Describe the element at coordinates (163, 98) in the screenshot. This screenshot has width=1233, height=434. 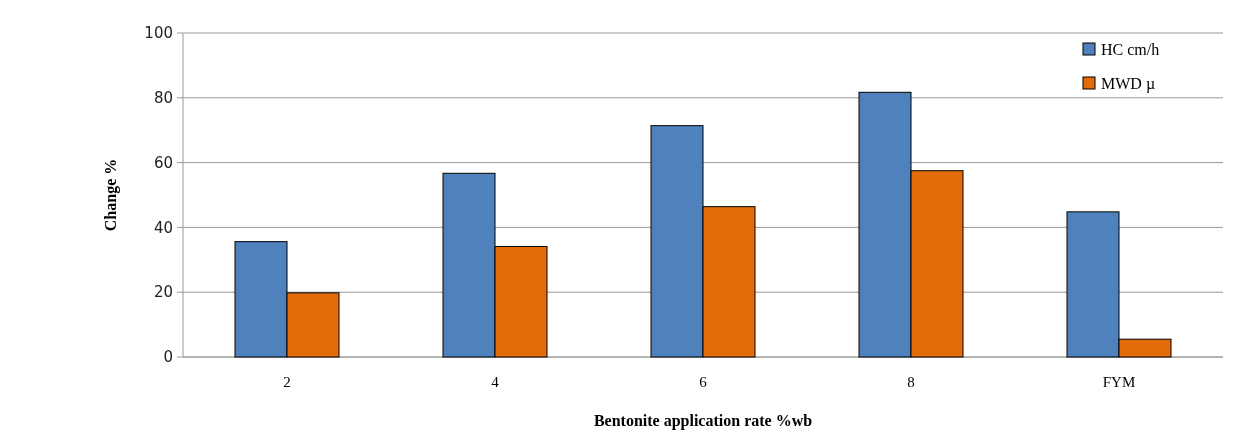
I see `y-tick-label: 80` at that location.